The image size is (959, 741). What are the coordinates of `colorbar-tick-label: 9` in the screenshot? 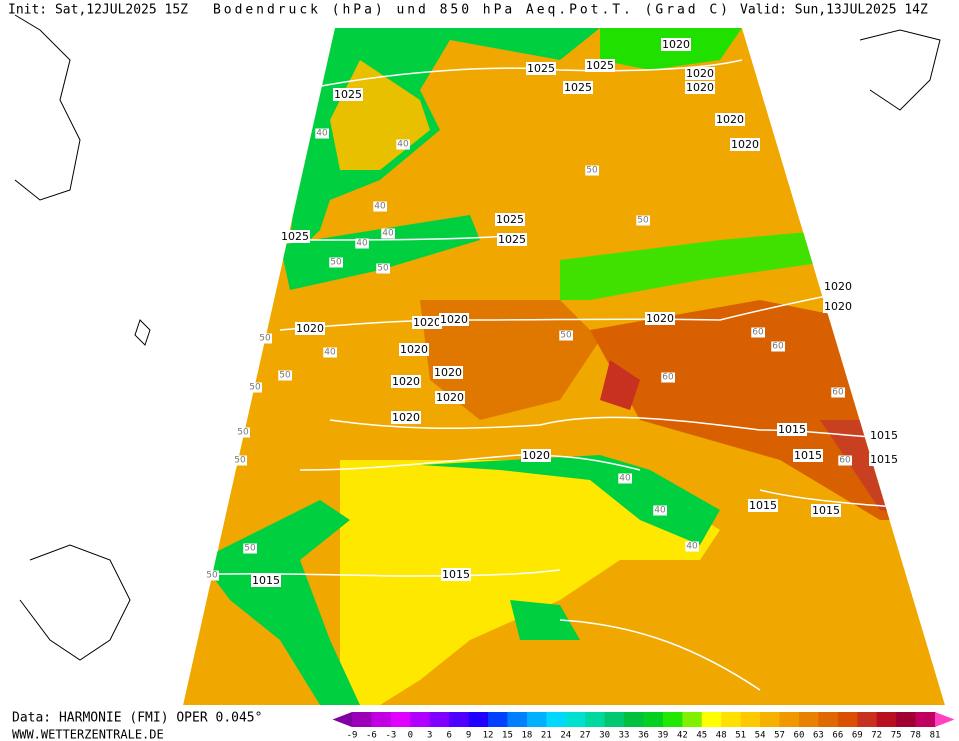 It's located at (468, 736).